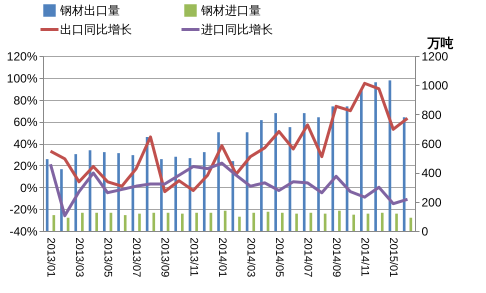 This screenshot has width=486, height=293. Describe the element at coordinates (108, 258) in the screenshot. I see `x-tick-label: 2013/05` at that location.